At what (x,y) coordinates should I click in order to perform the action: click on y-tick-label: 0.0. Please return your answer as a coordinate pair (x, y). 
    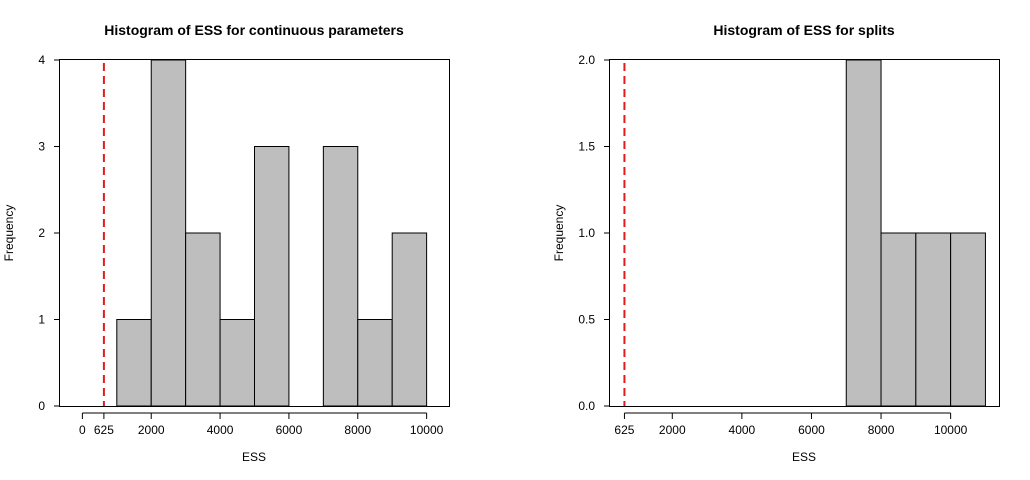
    Looking at the image, I should click on (586, 406).